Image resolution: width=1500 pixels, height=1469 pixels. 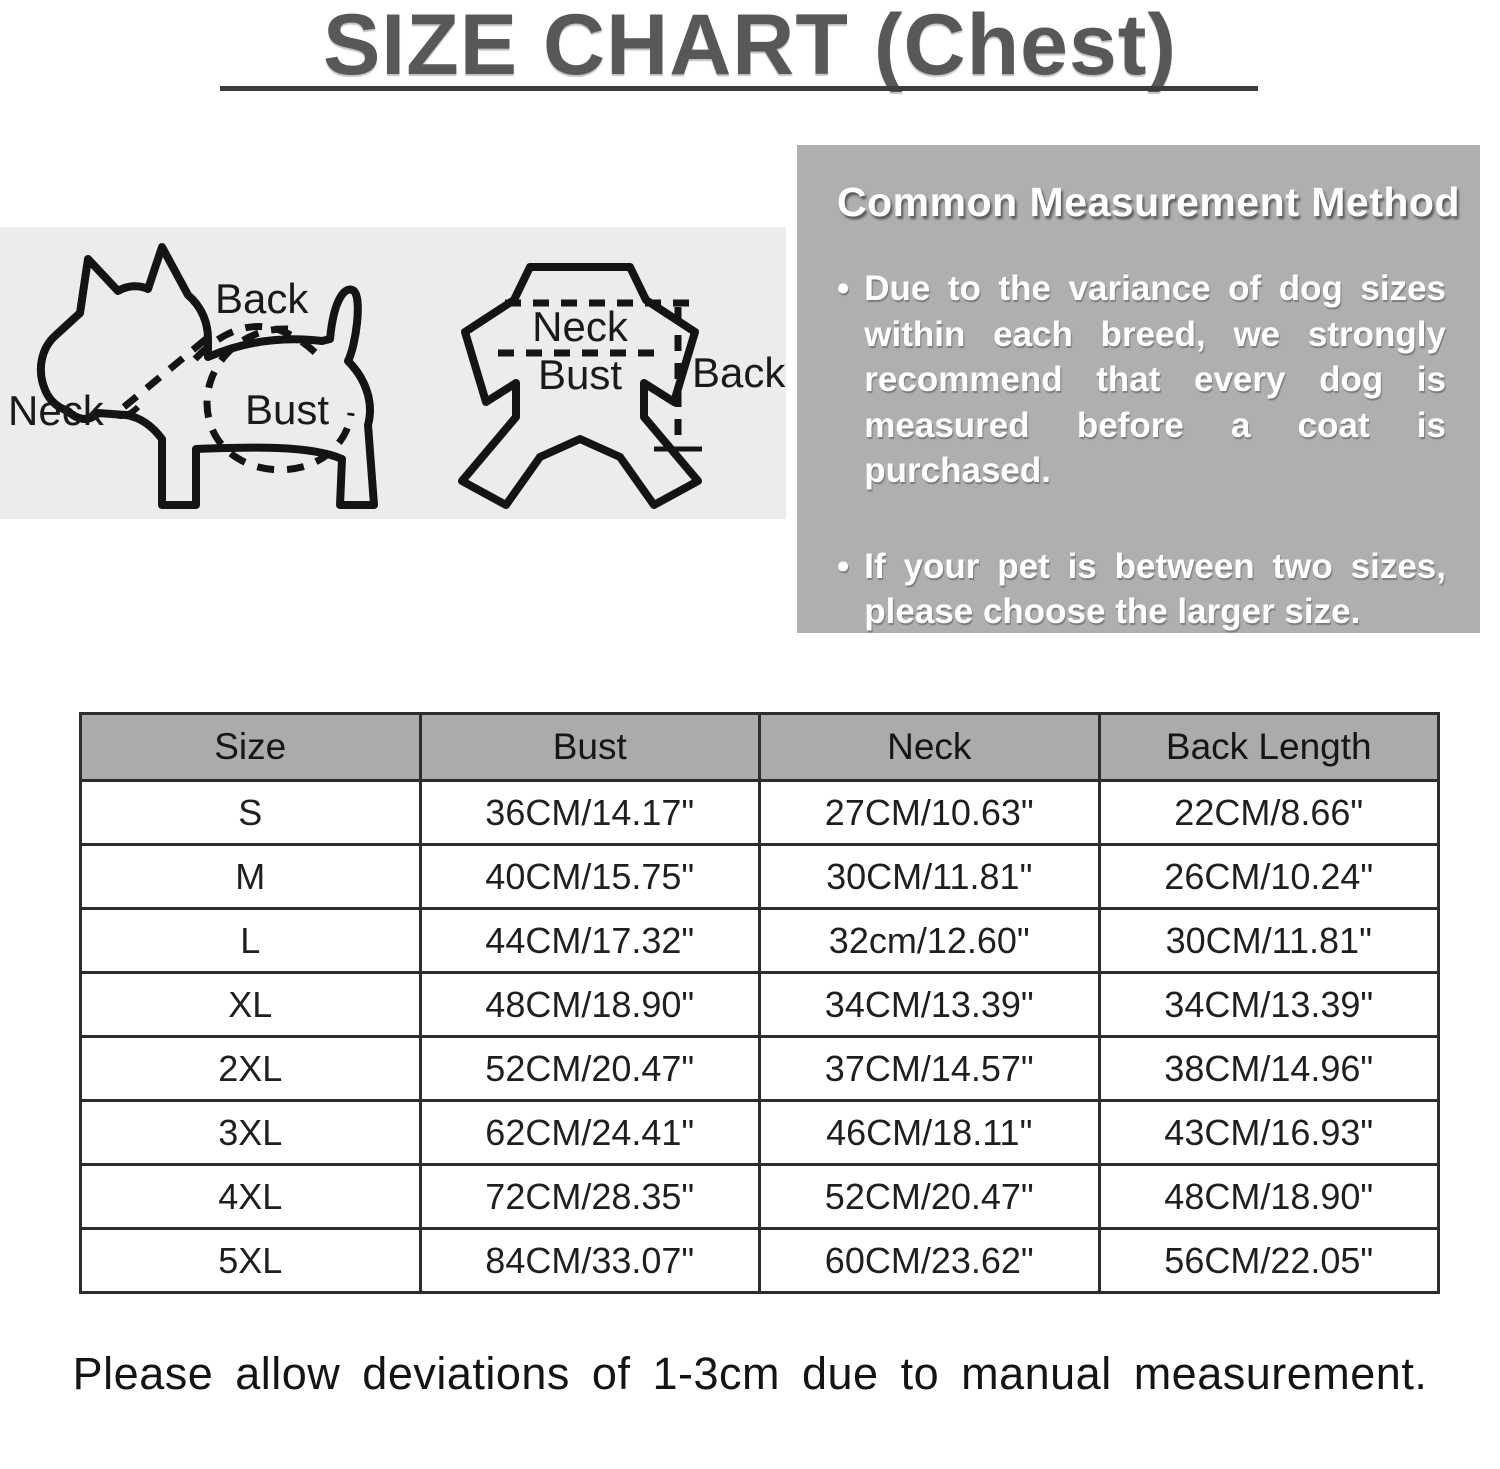 What do you see at coordinates (929, 1132) in the screenshot?
I see `table-cell: 46CM/18.11"` at bounding box center [929, 1132].